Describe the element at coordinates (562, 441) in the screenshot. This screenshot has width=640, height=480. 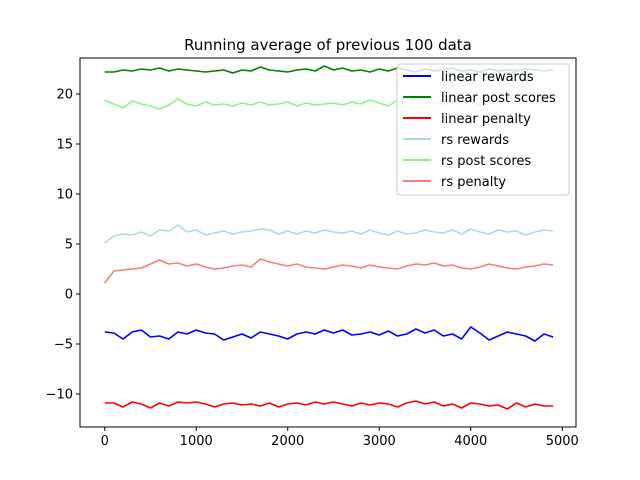
I see `x-tick-label: 5000` at that location.